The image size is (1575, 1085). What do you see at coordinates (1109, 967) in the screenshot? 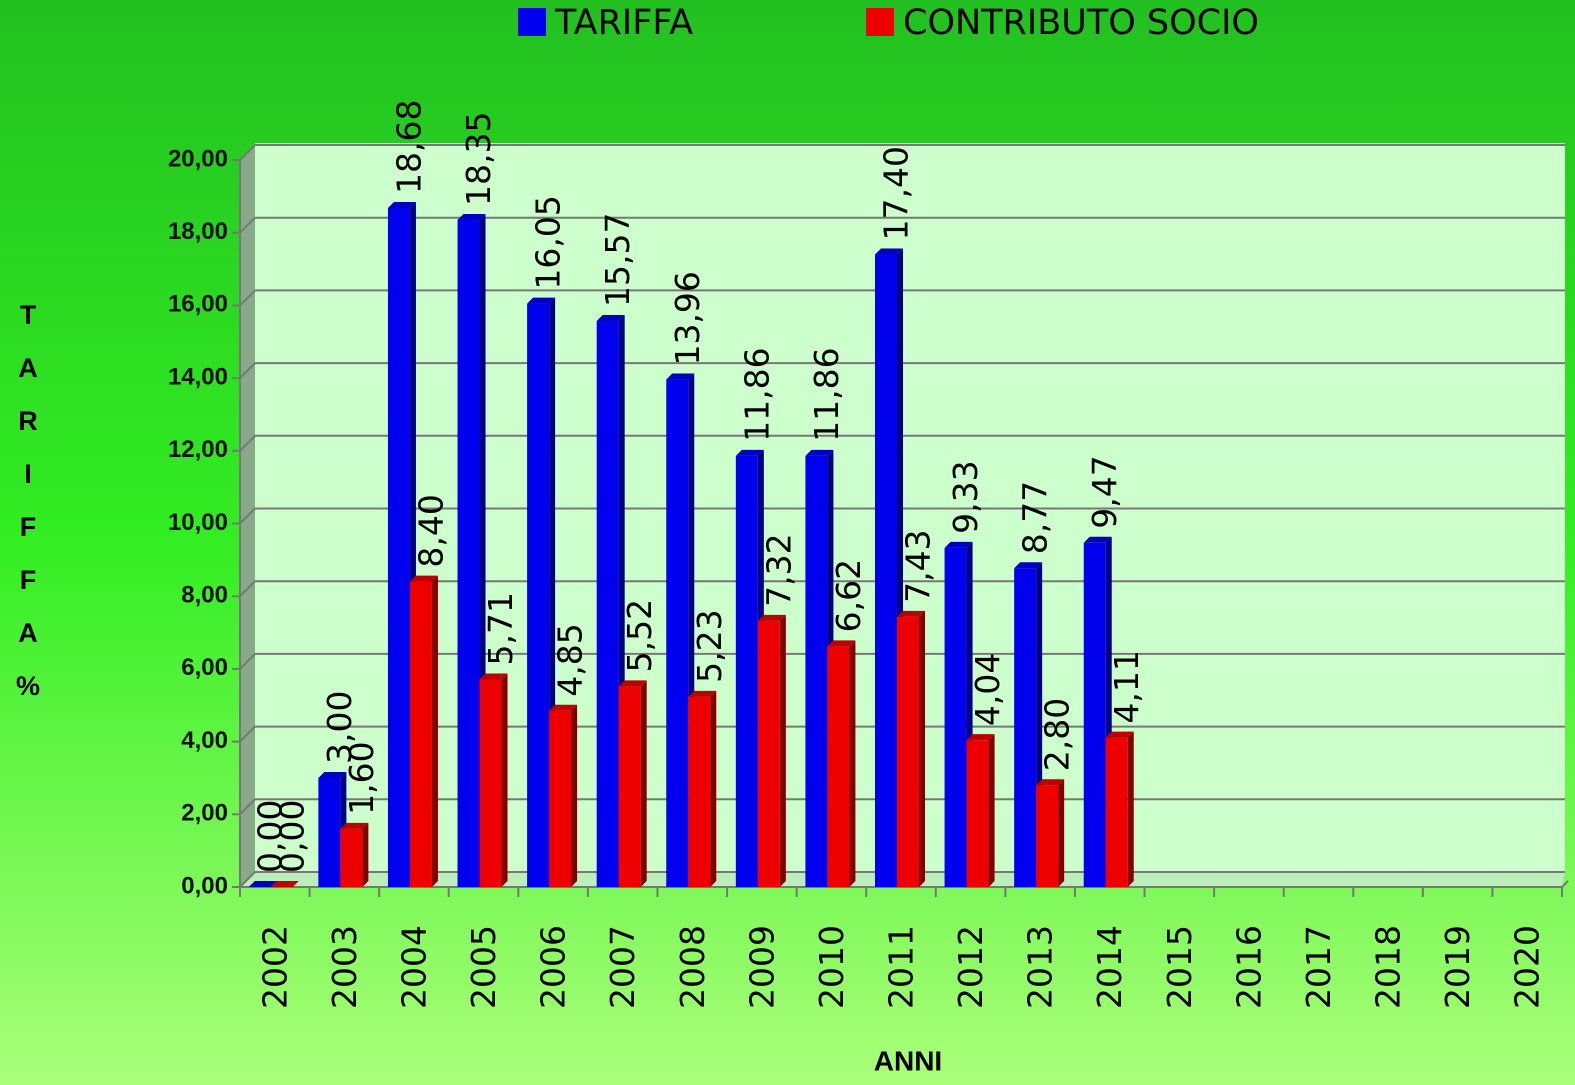
I see `x-tick-label: 2014` at bounding box center [1109, 967].